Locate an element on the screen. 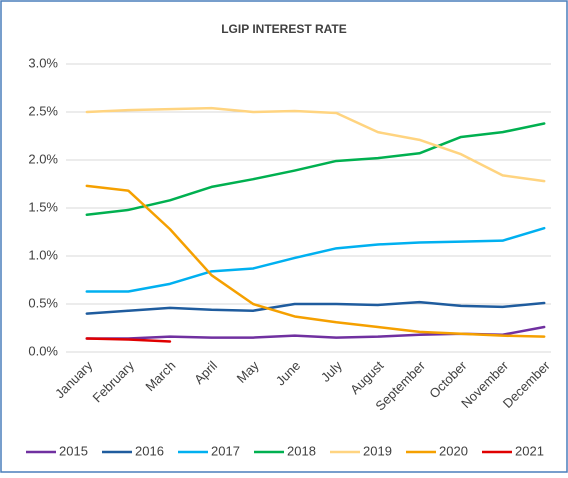 The height and width of the screenshot is (478, 568). y-tick-label: 0.5% is located at coordinates (43, 302).